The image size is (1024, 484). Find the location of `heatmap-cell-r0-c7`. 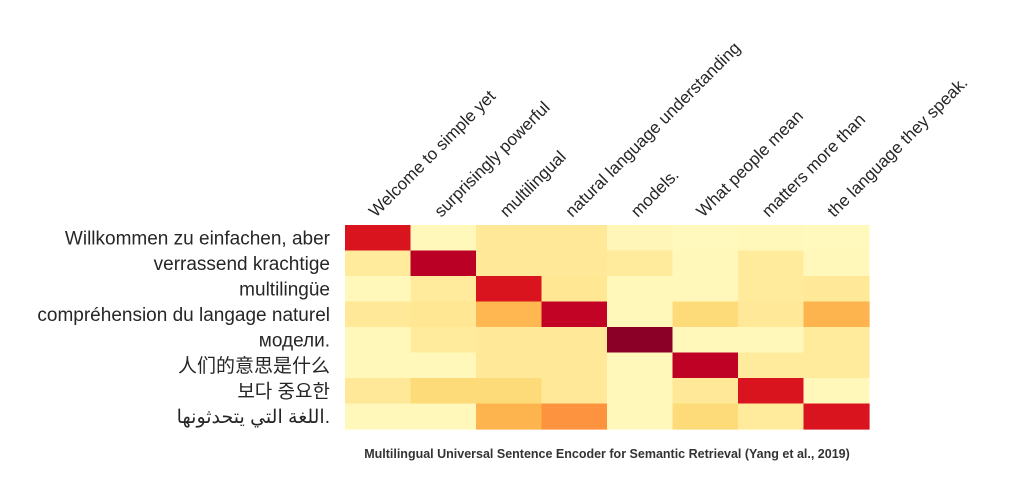

heatmap-cell-r0-c7 is located at coordinates (836, 238).